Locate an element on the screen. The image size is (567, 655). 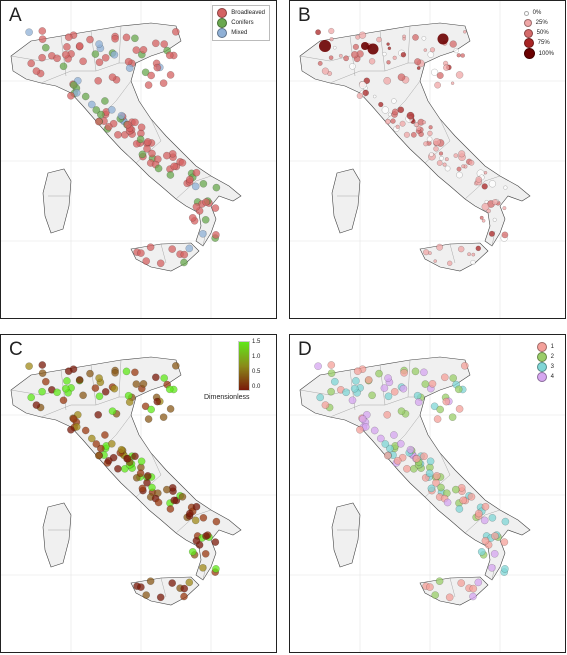
colorbar-gradient is located at coordinates (244, 366).